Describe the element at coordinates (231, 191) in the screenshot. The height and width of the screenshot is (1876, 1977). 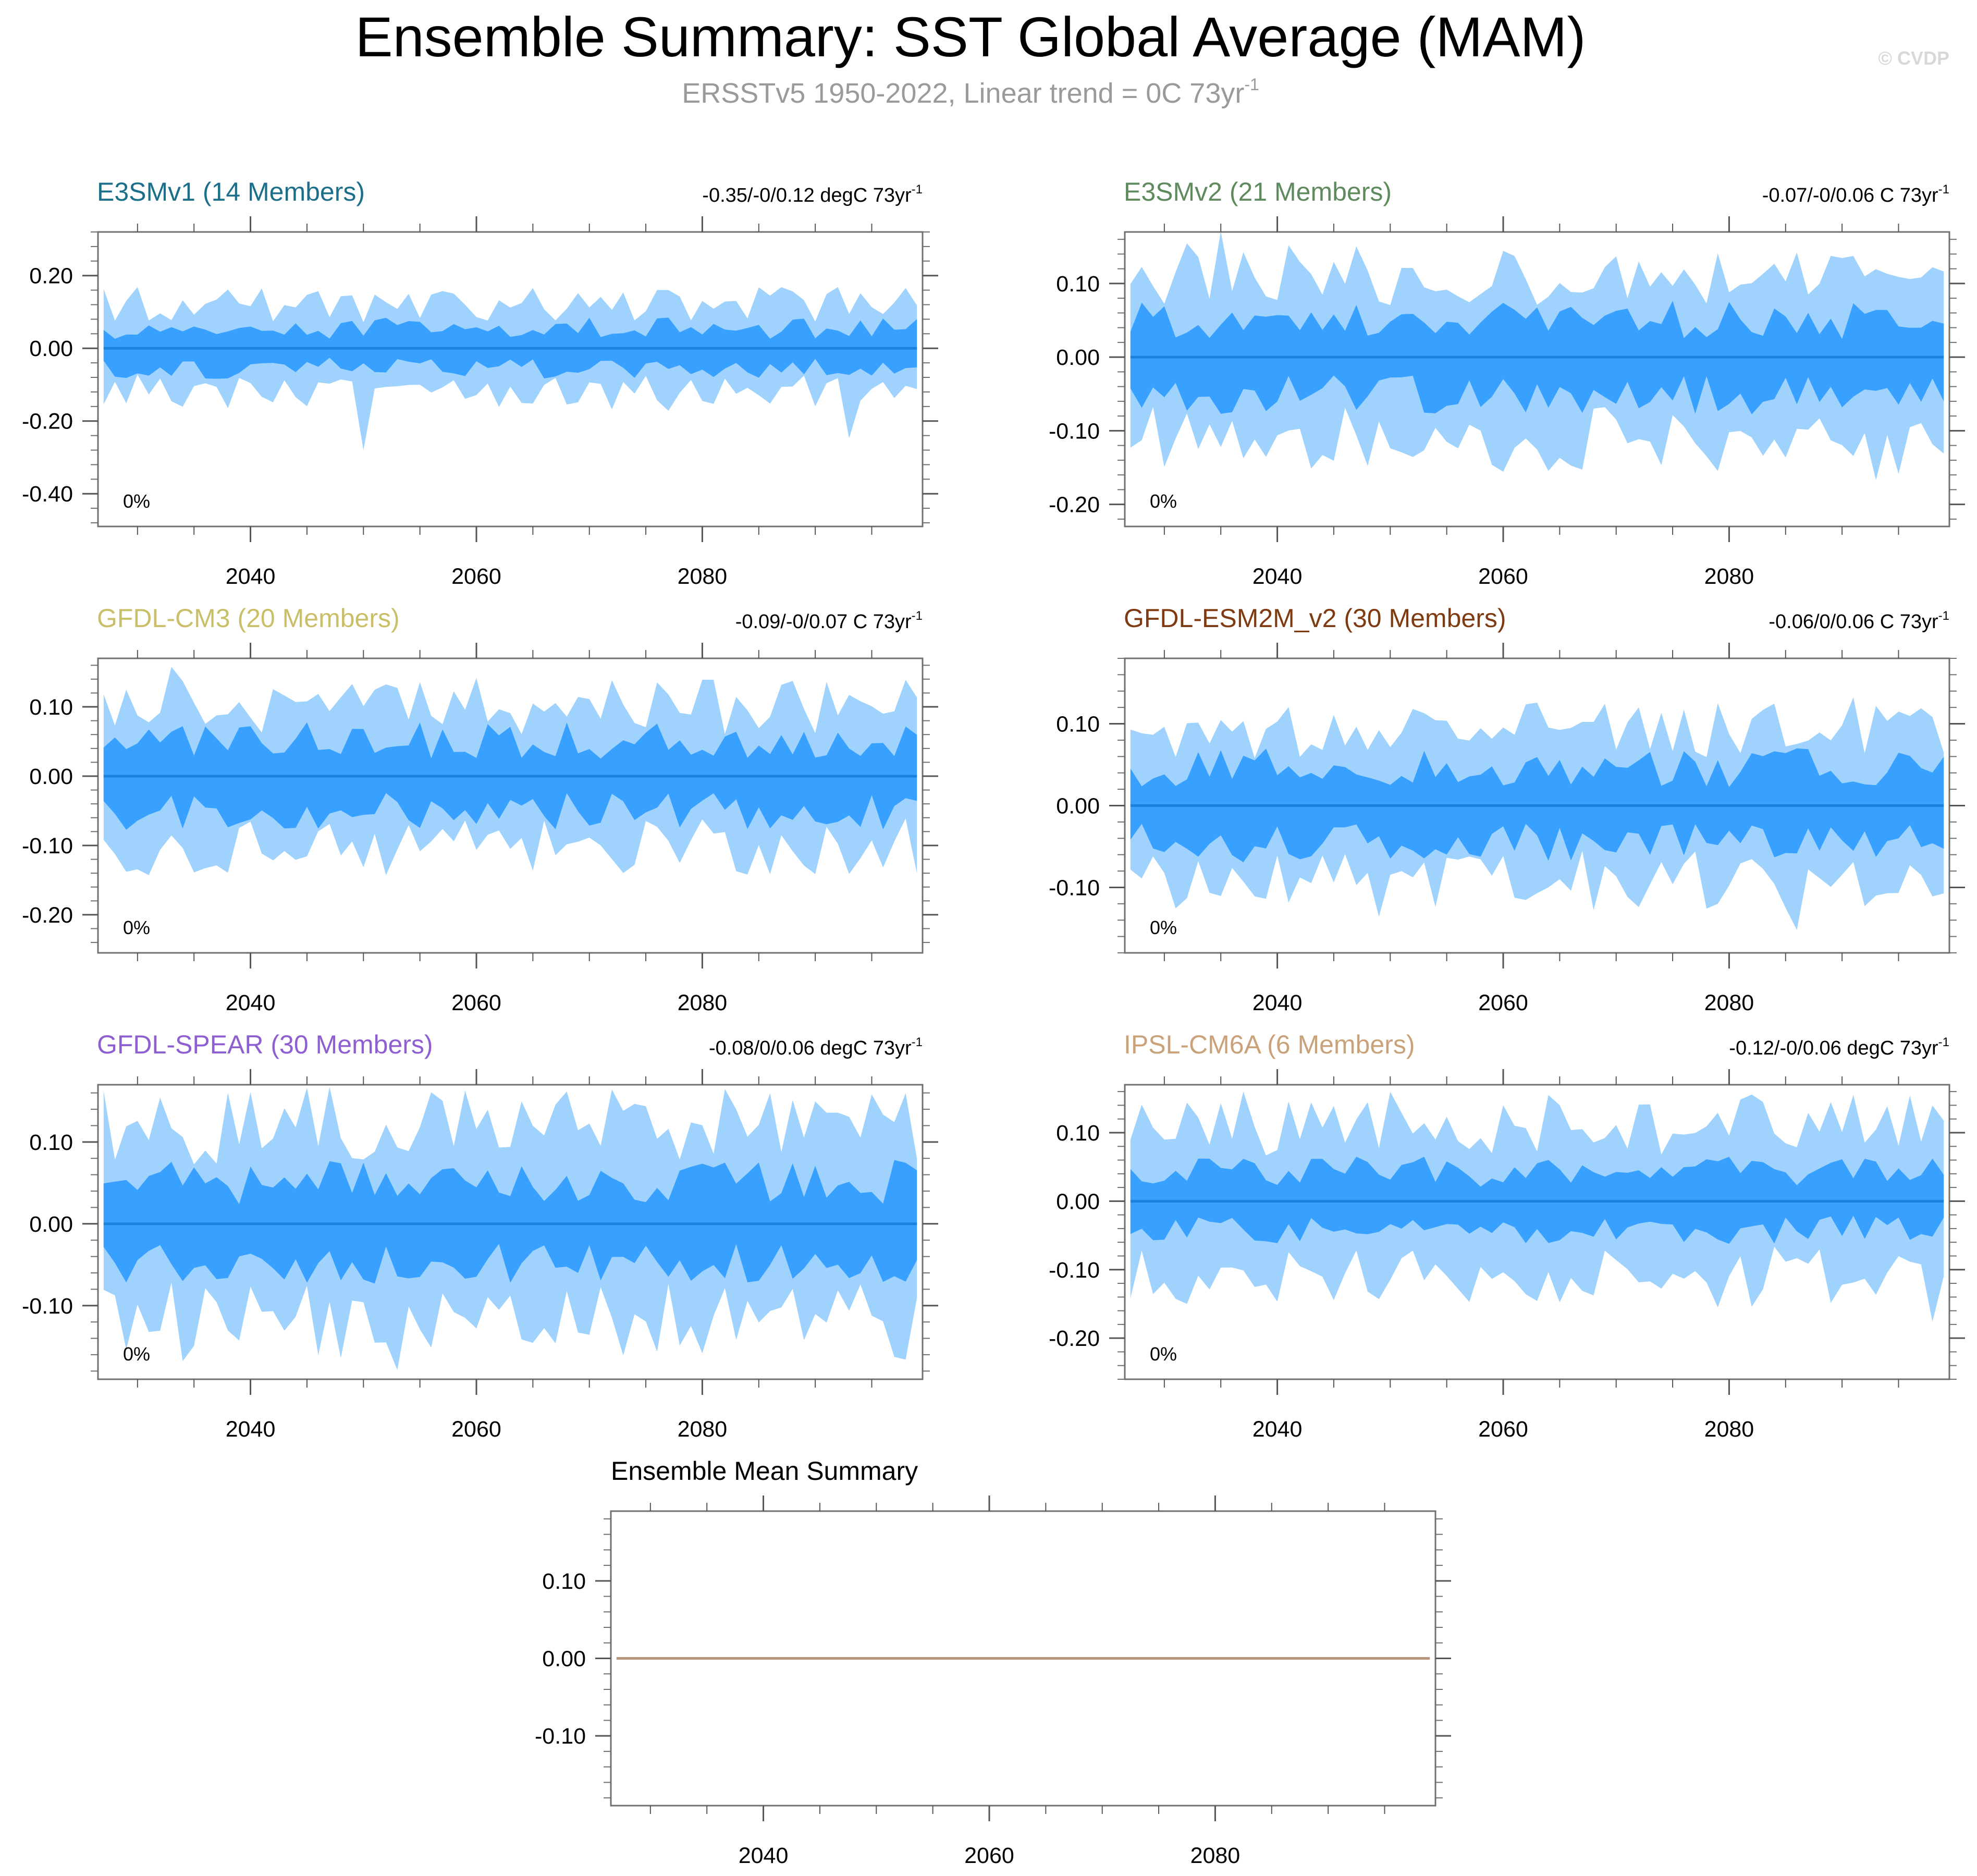
I see `panel-title: E3SMv1 (14 Members)` at that location.